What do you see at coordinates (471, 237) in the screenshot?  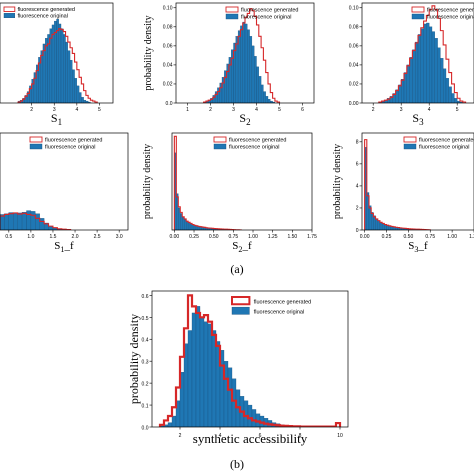 I see `x-tick-label: 1.25` at bounding box center [471, 237].